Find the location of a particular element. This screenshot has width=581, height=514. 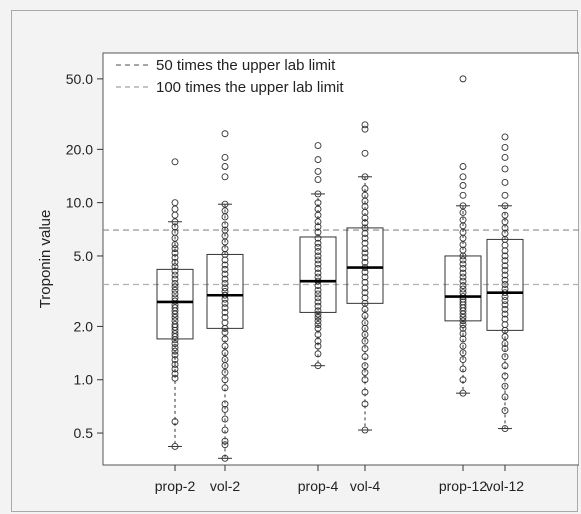

group-prop-12-box is located at coordinates (463, 288).